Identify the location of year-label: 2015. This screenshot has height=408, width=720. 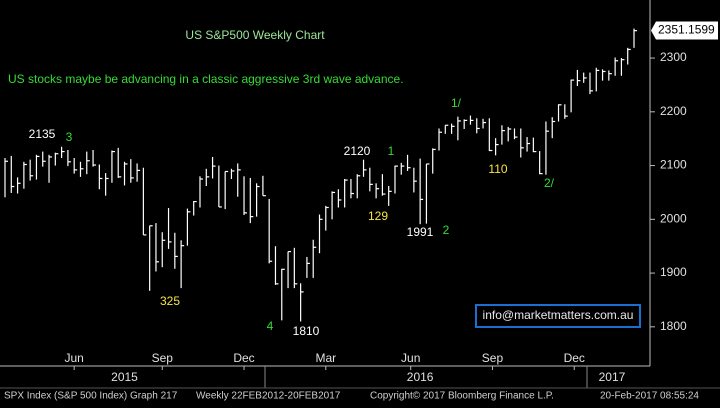
(124, 377).